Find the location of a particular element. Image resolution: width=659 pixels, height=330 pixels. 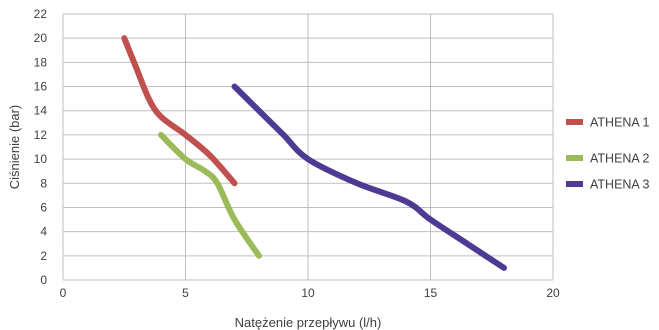

legend: ATHENA 1 ATHENA 2 ATHENA 3 is located at coordinates (608, 154).